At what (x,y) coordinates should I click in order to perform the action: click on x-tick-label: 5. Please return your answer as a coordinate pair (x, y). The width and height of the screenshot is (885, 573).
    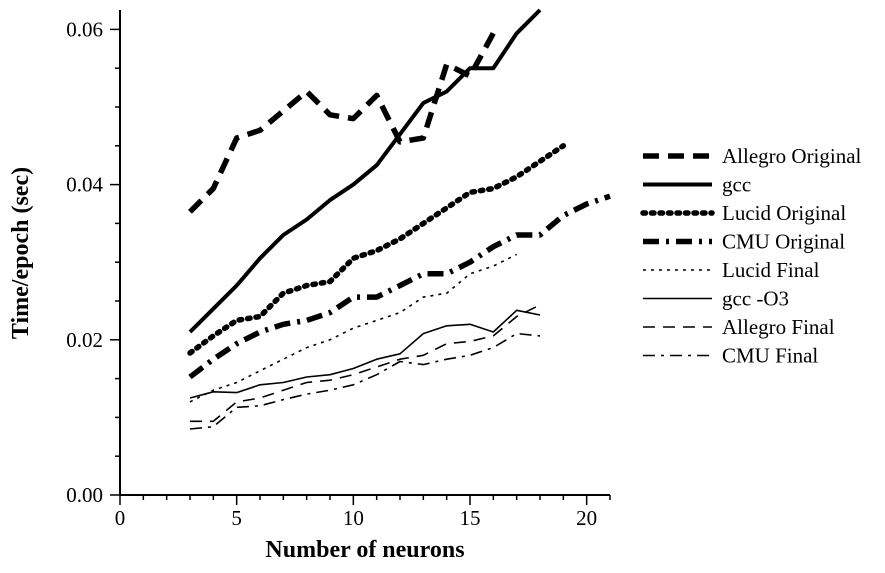
    Looking at the image, I should click on (236, 518).